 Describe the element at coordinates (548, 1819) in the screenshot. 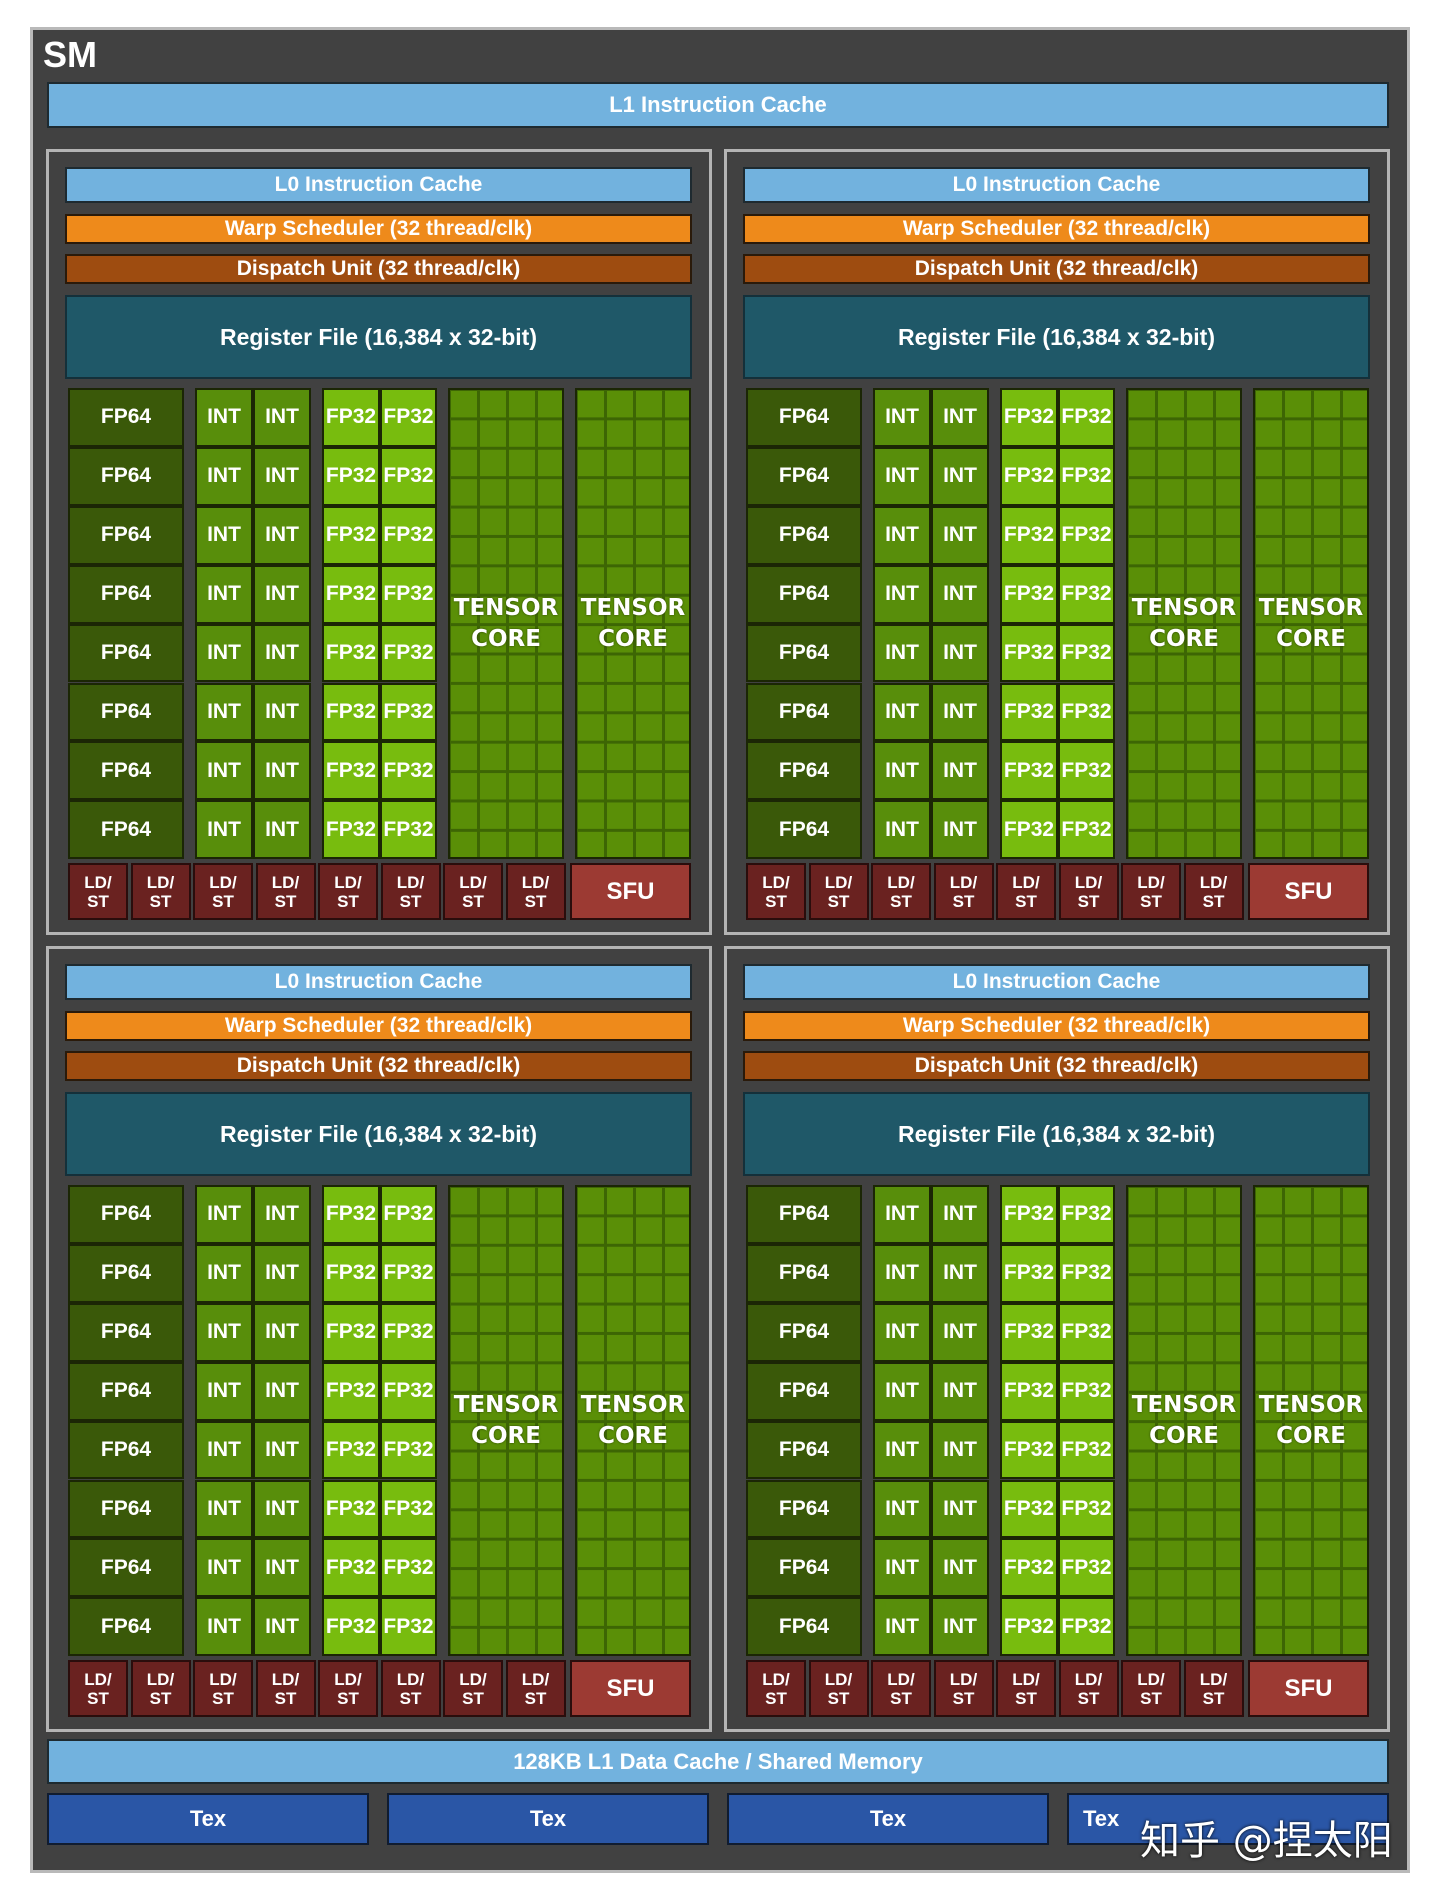

I see `tex-unit: Tex` at that location.